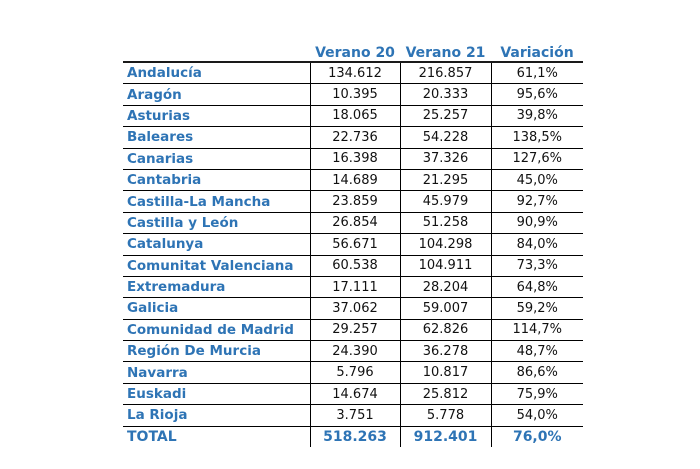 This screenshot has width=700, height=469. What do you see at coordinates (446, 351) in the screenshot?
I see `verano-21-cell: 36.278` at bounding box center [446, 351].